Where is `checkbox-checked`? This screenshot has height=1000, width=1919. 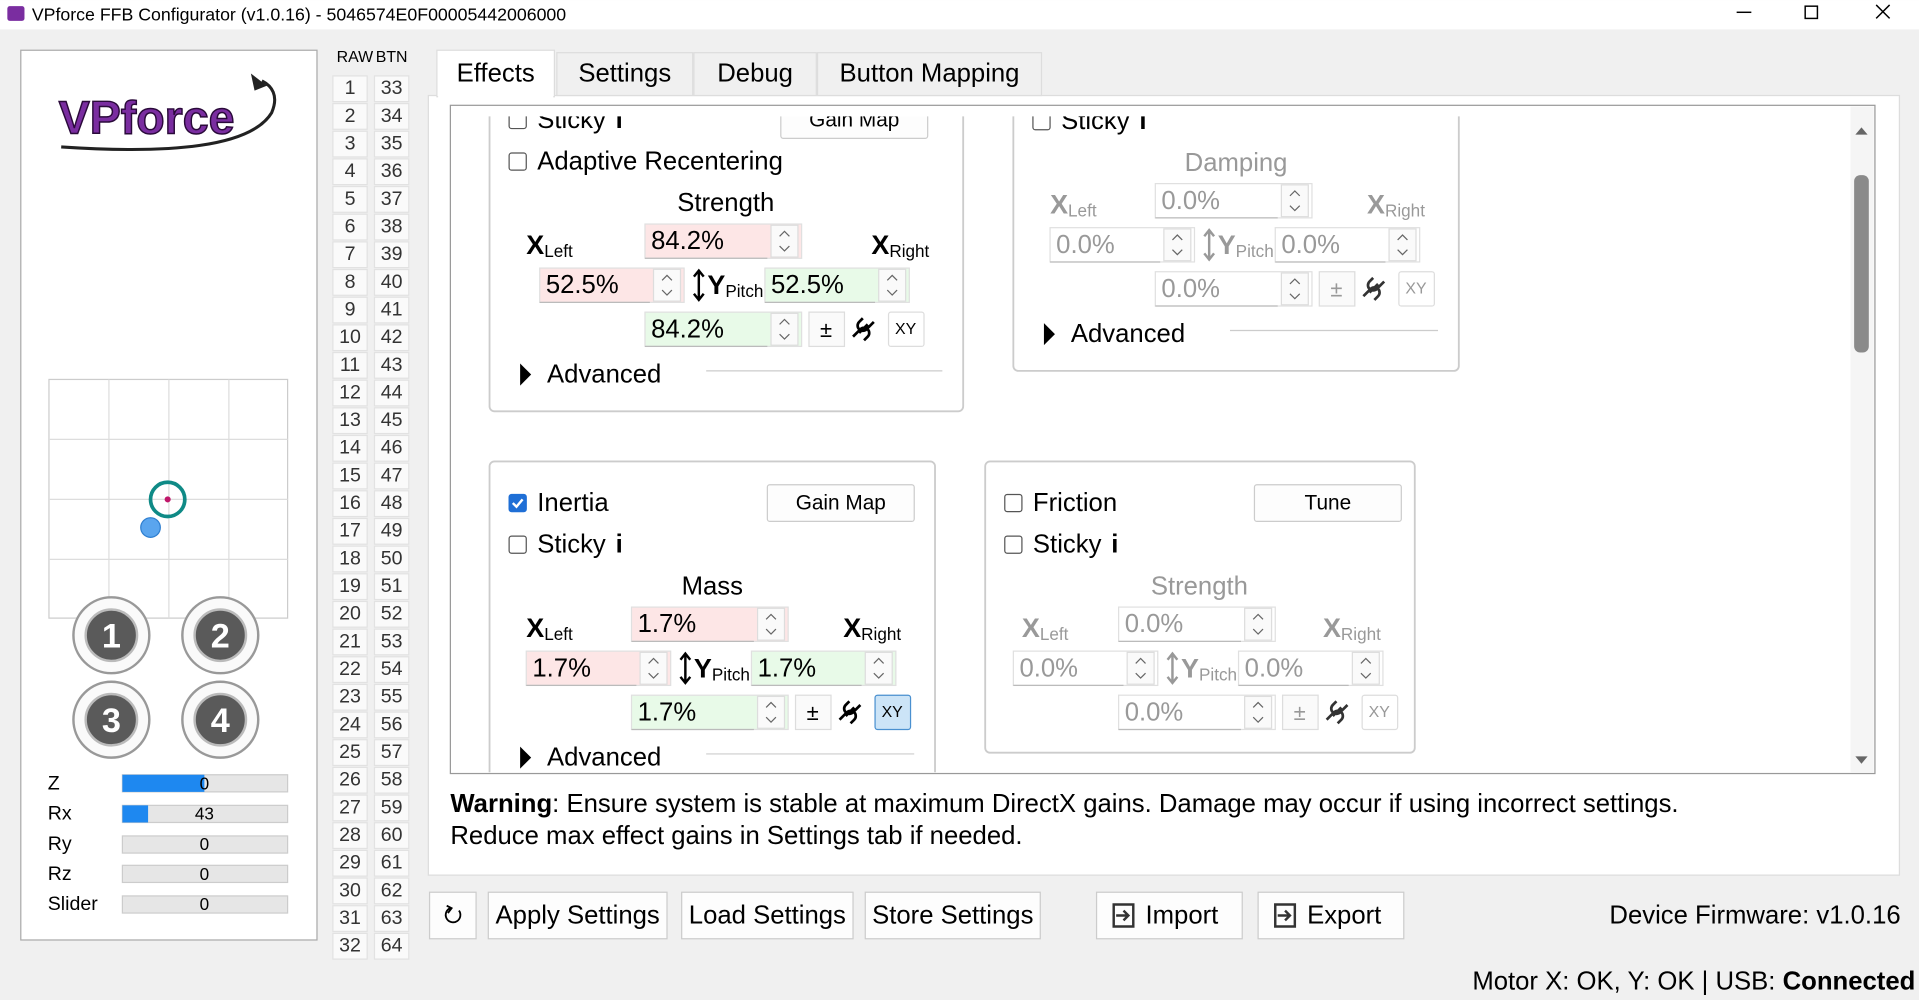 checkbox-checked is located at coordinates (517, 503).